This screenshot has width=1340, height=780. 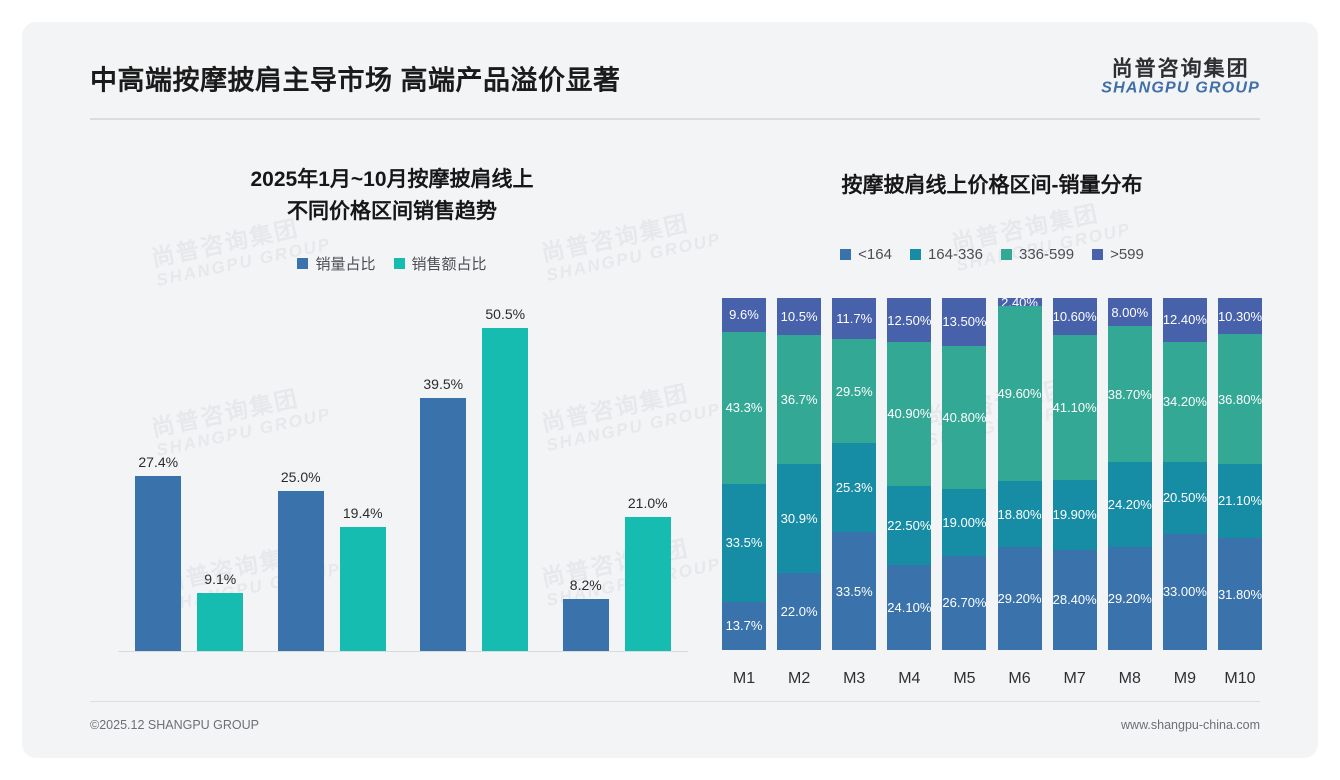 I want to click on segment-value-label: 26.70%, so click(x=964, y=603).